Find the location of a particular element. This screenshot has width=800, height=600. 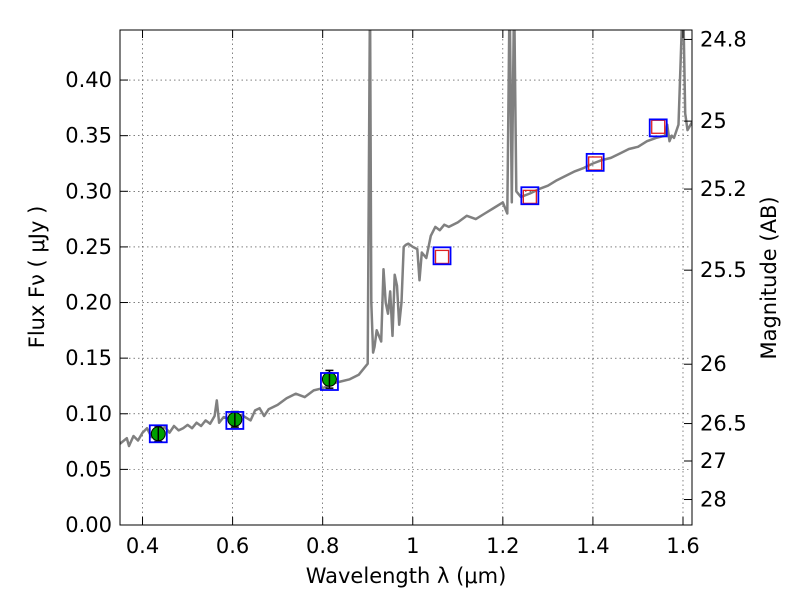

y-axis-label: Flux Fν ( μJy ) is located at coordinates (37, 277).